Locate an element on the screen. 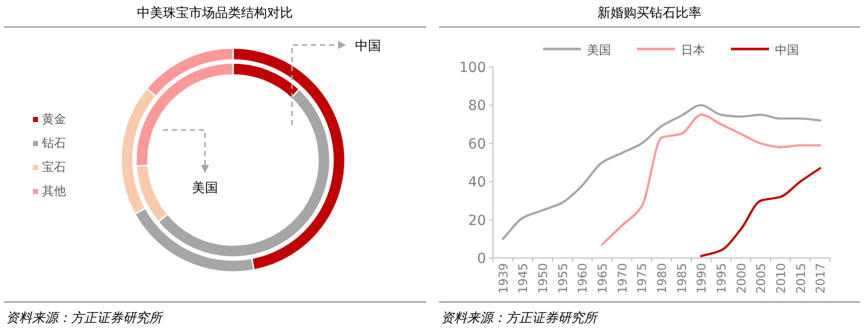 This screenshot has height=331, width=864. legend-label: 日本 is located at coordinates (693, 50).